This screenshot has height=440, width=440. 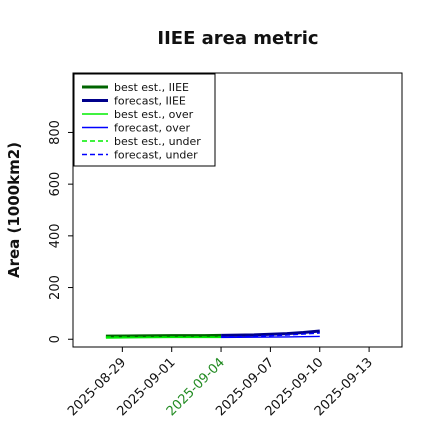 I want to click on legend-label: best est., IIEE, so click(x=151, y=87).